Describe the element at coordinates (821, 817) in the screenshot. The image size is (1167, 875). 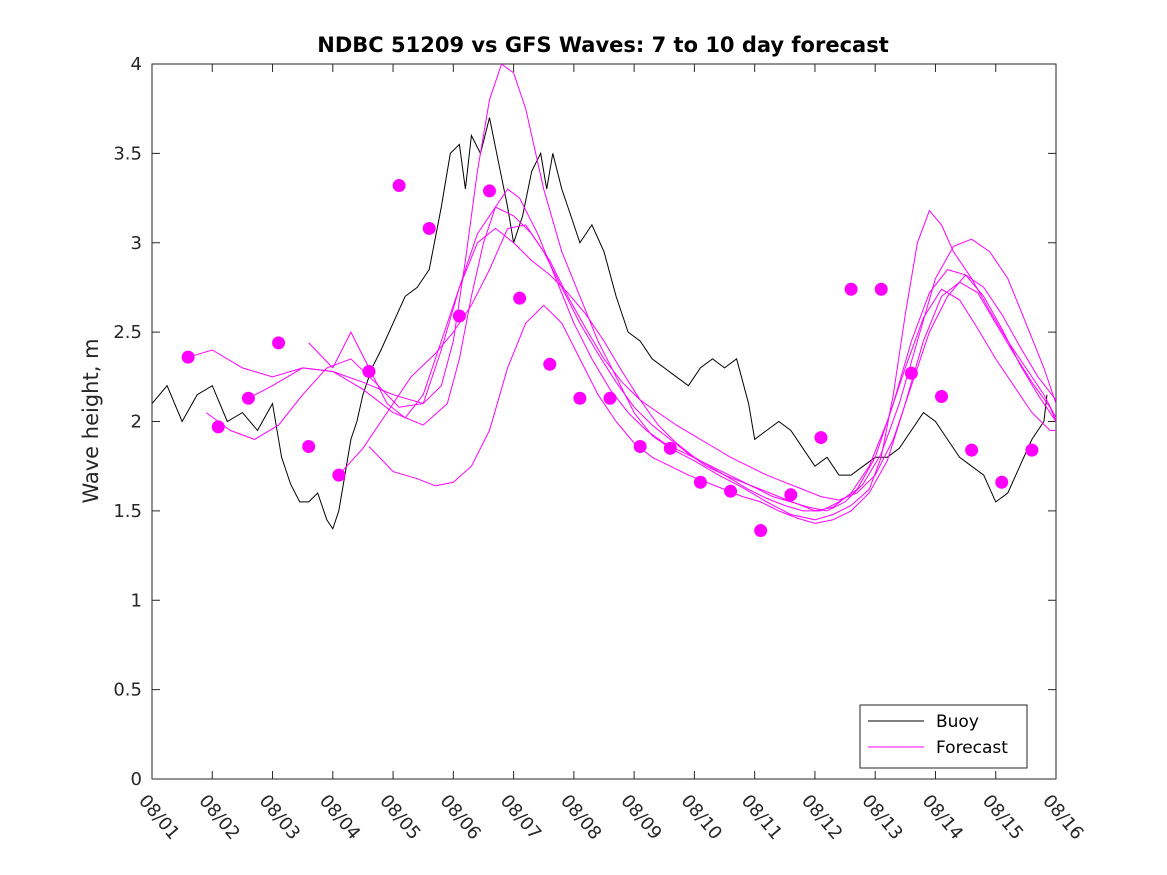
I see `x-tick-label: 08/12` at that location.